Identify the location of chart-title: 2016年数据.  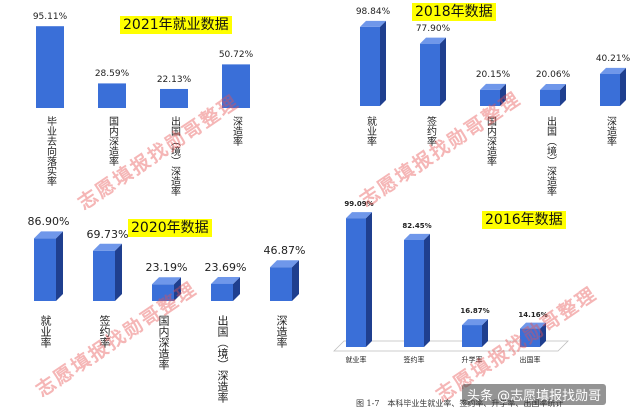
(524, 220).